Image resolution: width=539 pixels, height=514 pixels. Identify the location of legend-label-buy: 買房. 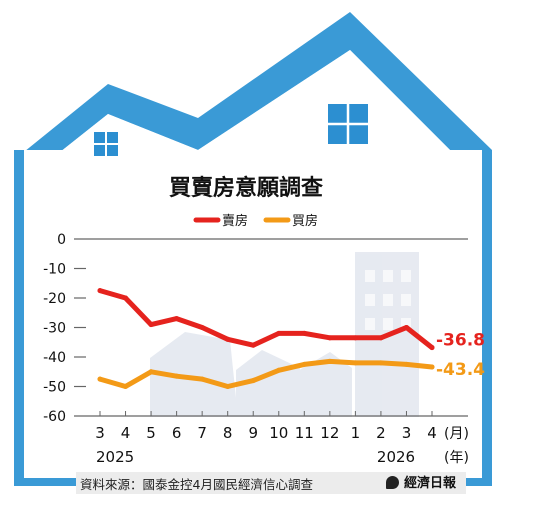
(305, 221).